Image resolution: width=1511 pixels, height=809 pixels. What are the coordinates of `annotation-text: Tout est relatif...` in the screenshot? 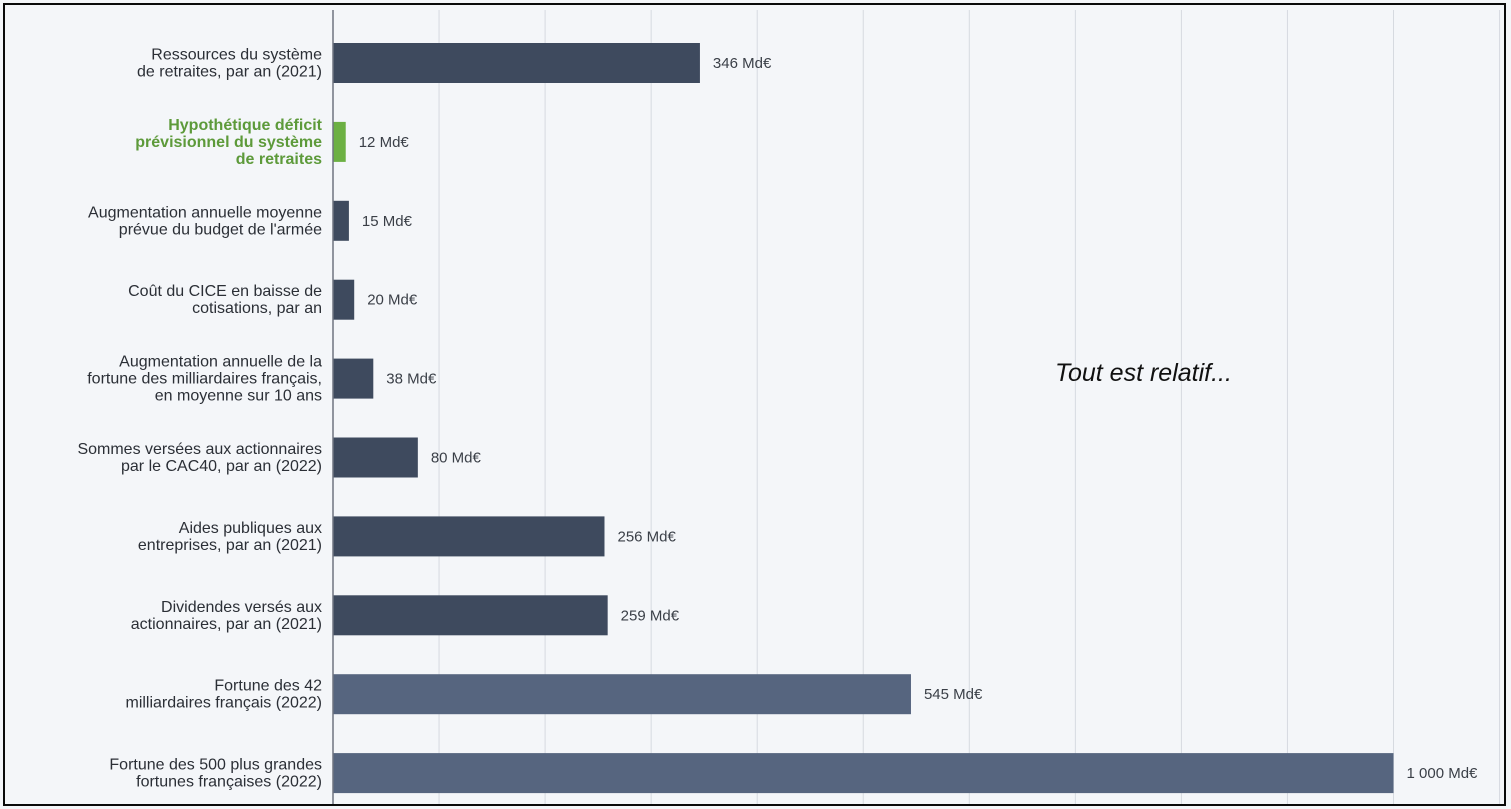 It's located at (1143, 373).